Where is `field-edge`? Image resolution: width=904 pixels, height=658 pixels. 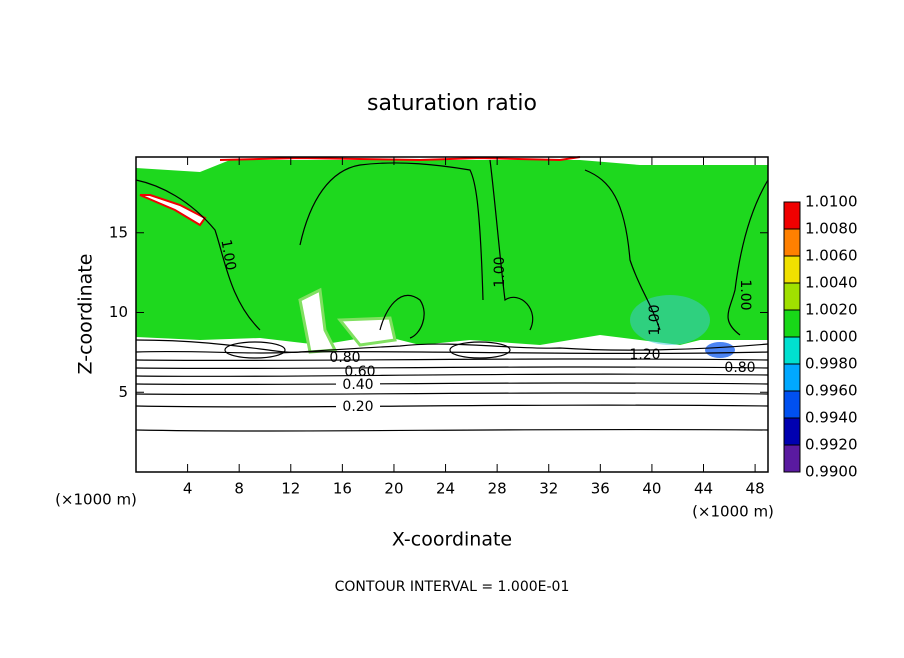
field-edge is located at coordinates (400, 159).